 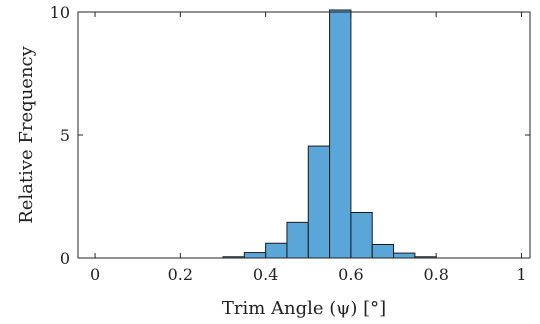 What do you see at coordinates (60, 12) in the screenshot?
I see `y-tick-label: 10` at bounding box center [60, 12].